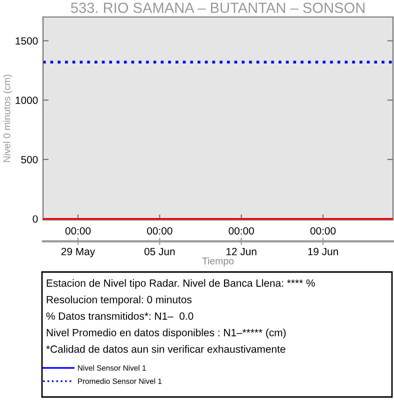 The height and width of the screenshot is (404, 394). What do you see at coordinates (159, 252) in the screenshot?
I see `x2-tick-label: 05 Jun` at bounding box center [159, 252].